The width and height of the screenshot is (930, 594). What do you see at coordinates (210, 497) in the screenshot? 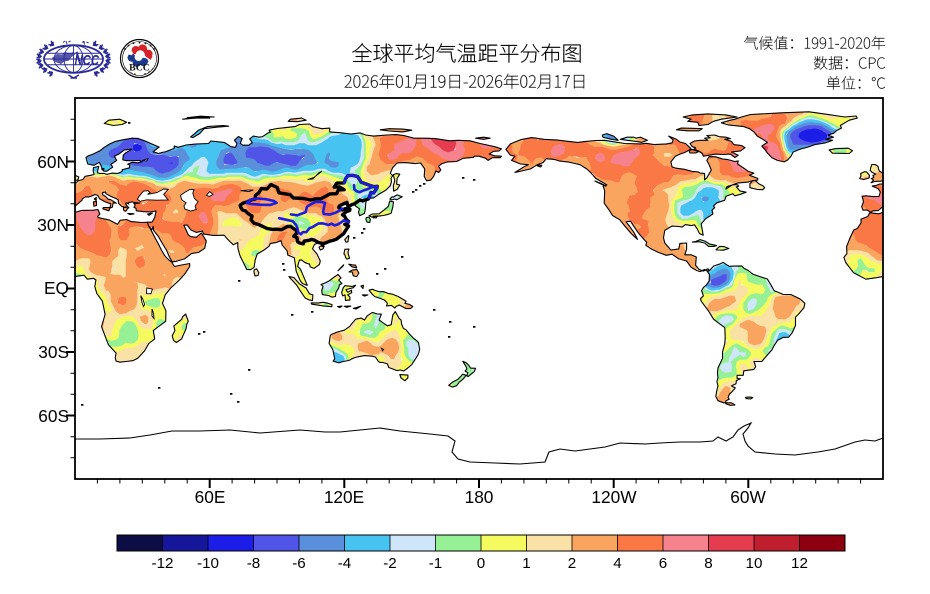
I see `svg-text: 60E` at bounding box center [210, 497].